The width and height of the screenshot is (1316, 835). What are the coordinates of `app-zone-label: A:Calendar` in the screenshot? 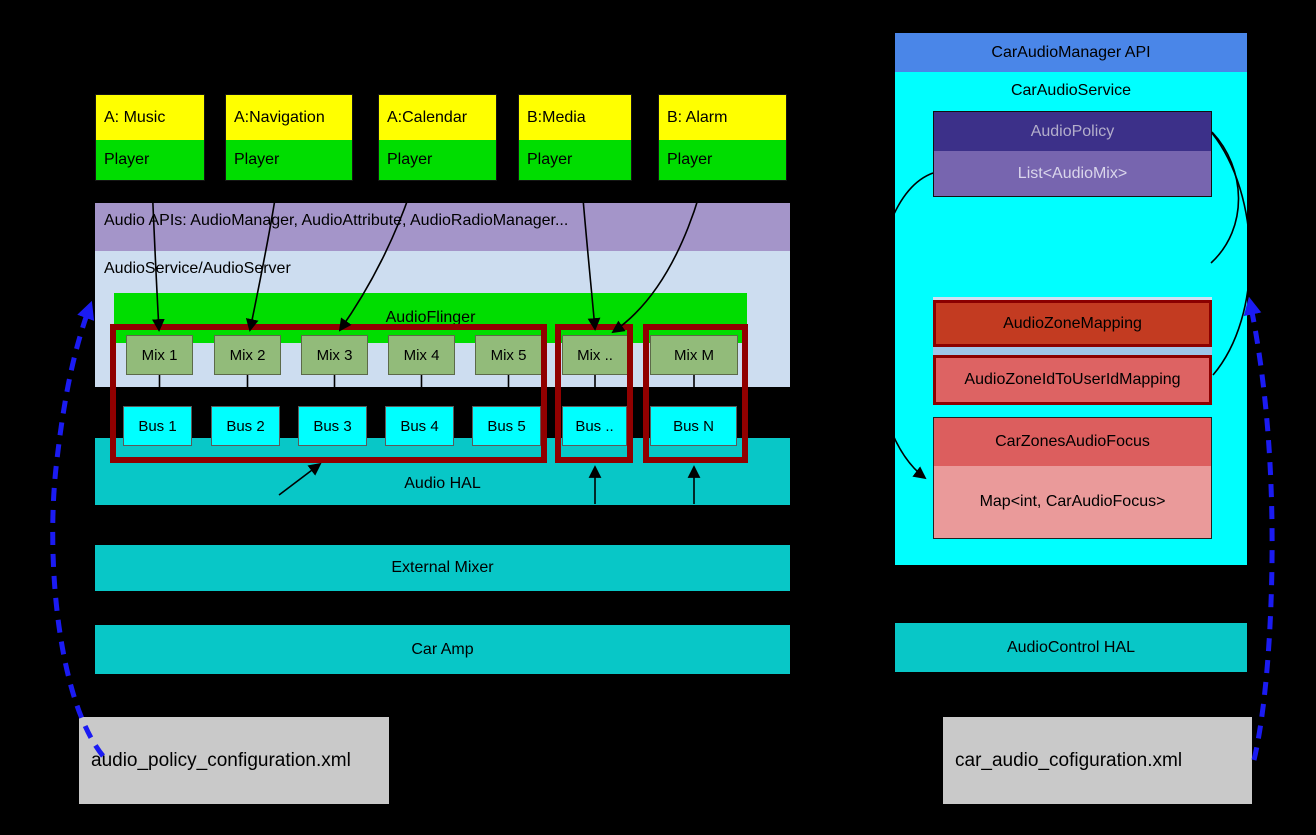 It's located at (437, 117).